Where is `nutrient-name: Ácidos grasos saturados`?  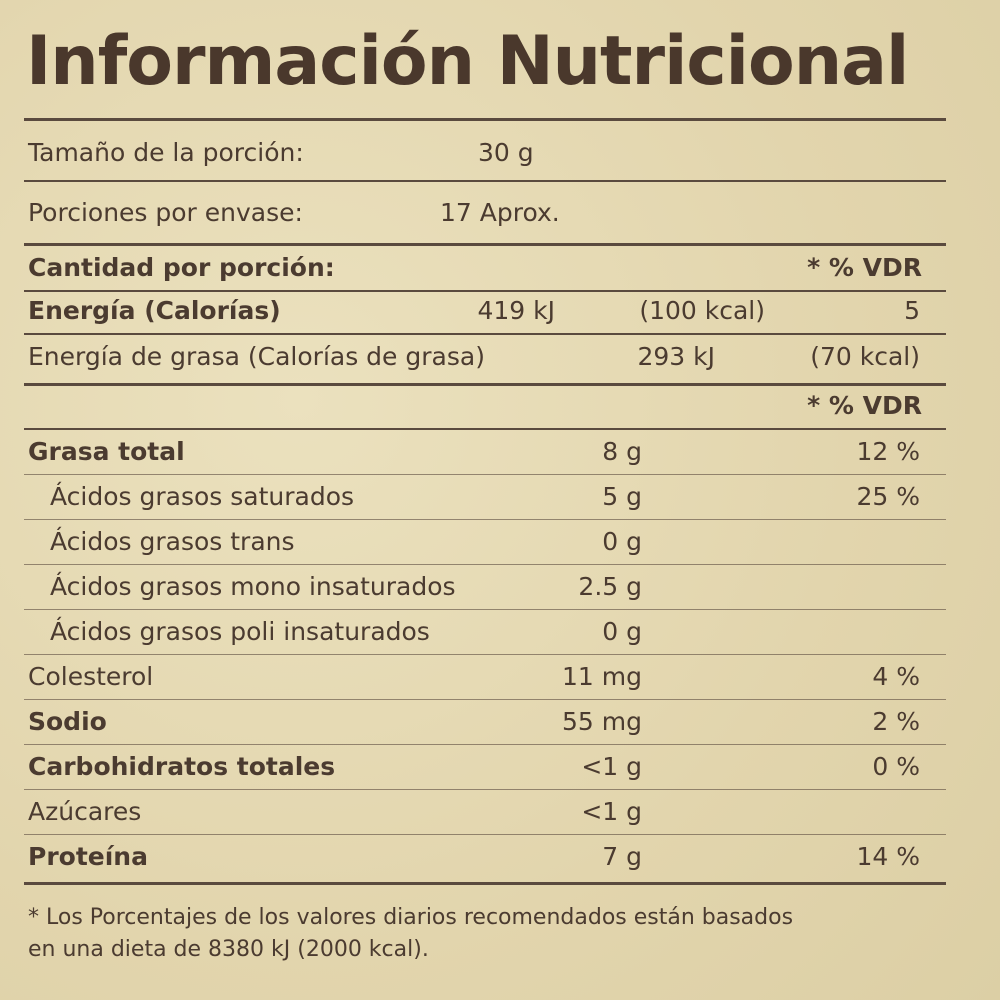 nutrient-name: Ácidos grasos saturados is located at coordinates (202, 496).